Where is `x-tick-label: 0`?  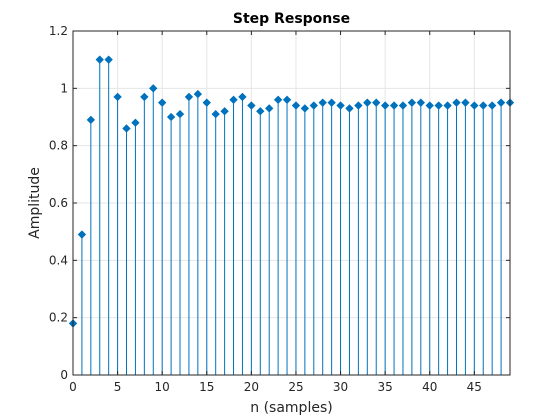 x-tick-label: 0 is located at coordinates (73, 387).